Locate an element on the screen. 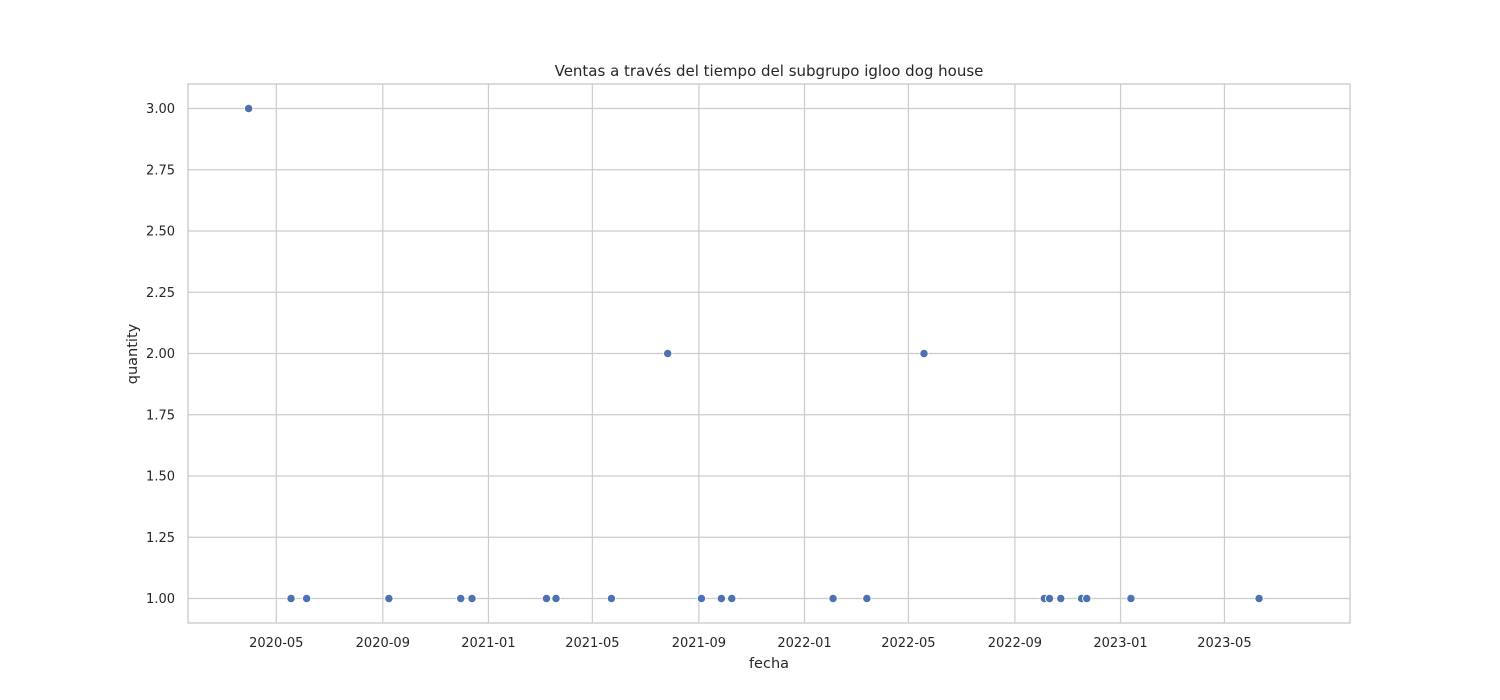 The height and width of the screenshot is (700, 1500). x-tick-label: 2022-05 is located at coordinates (908, 643).